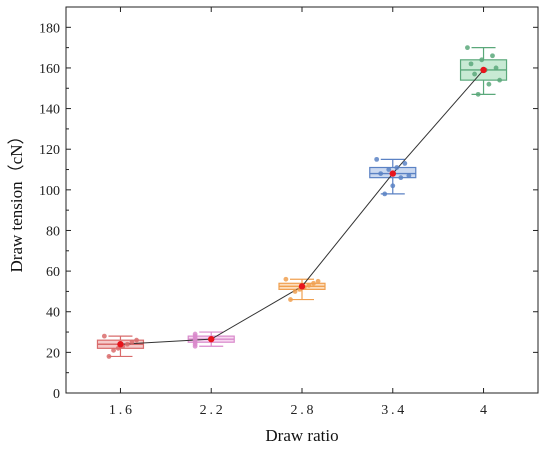 The width and height of the screenshot is (550, 449). Describe the element at coordinates (483, 410) in the screenshot. I see `x-tick-label: 4` at that location.